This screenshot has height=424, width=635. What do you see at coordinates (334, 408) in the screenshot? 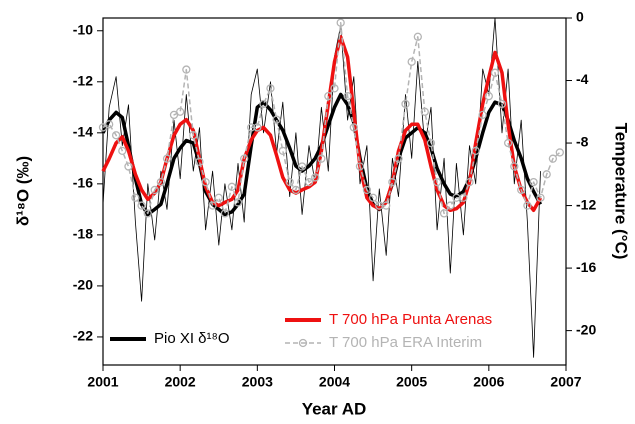
I see `x-axis-label: Year AD` at bounding box center [334, 408].